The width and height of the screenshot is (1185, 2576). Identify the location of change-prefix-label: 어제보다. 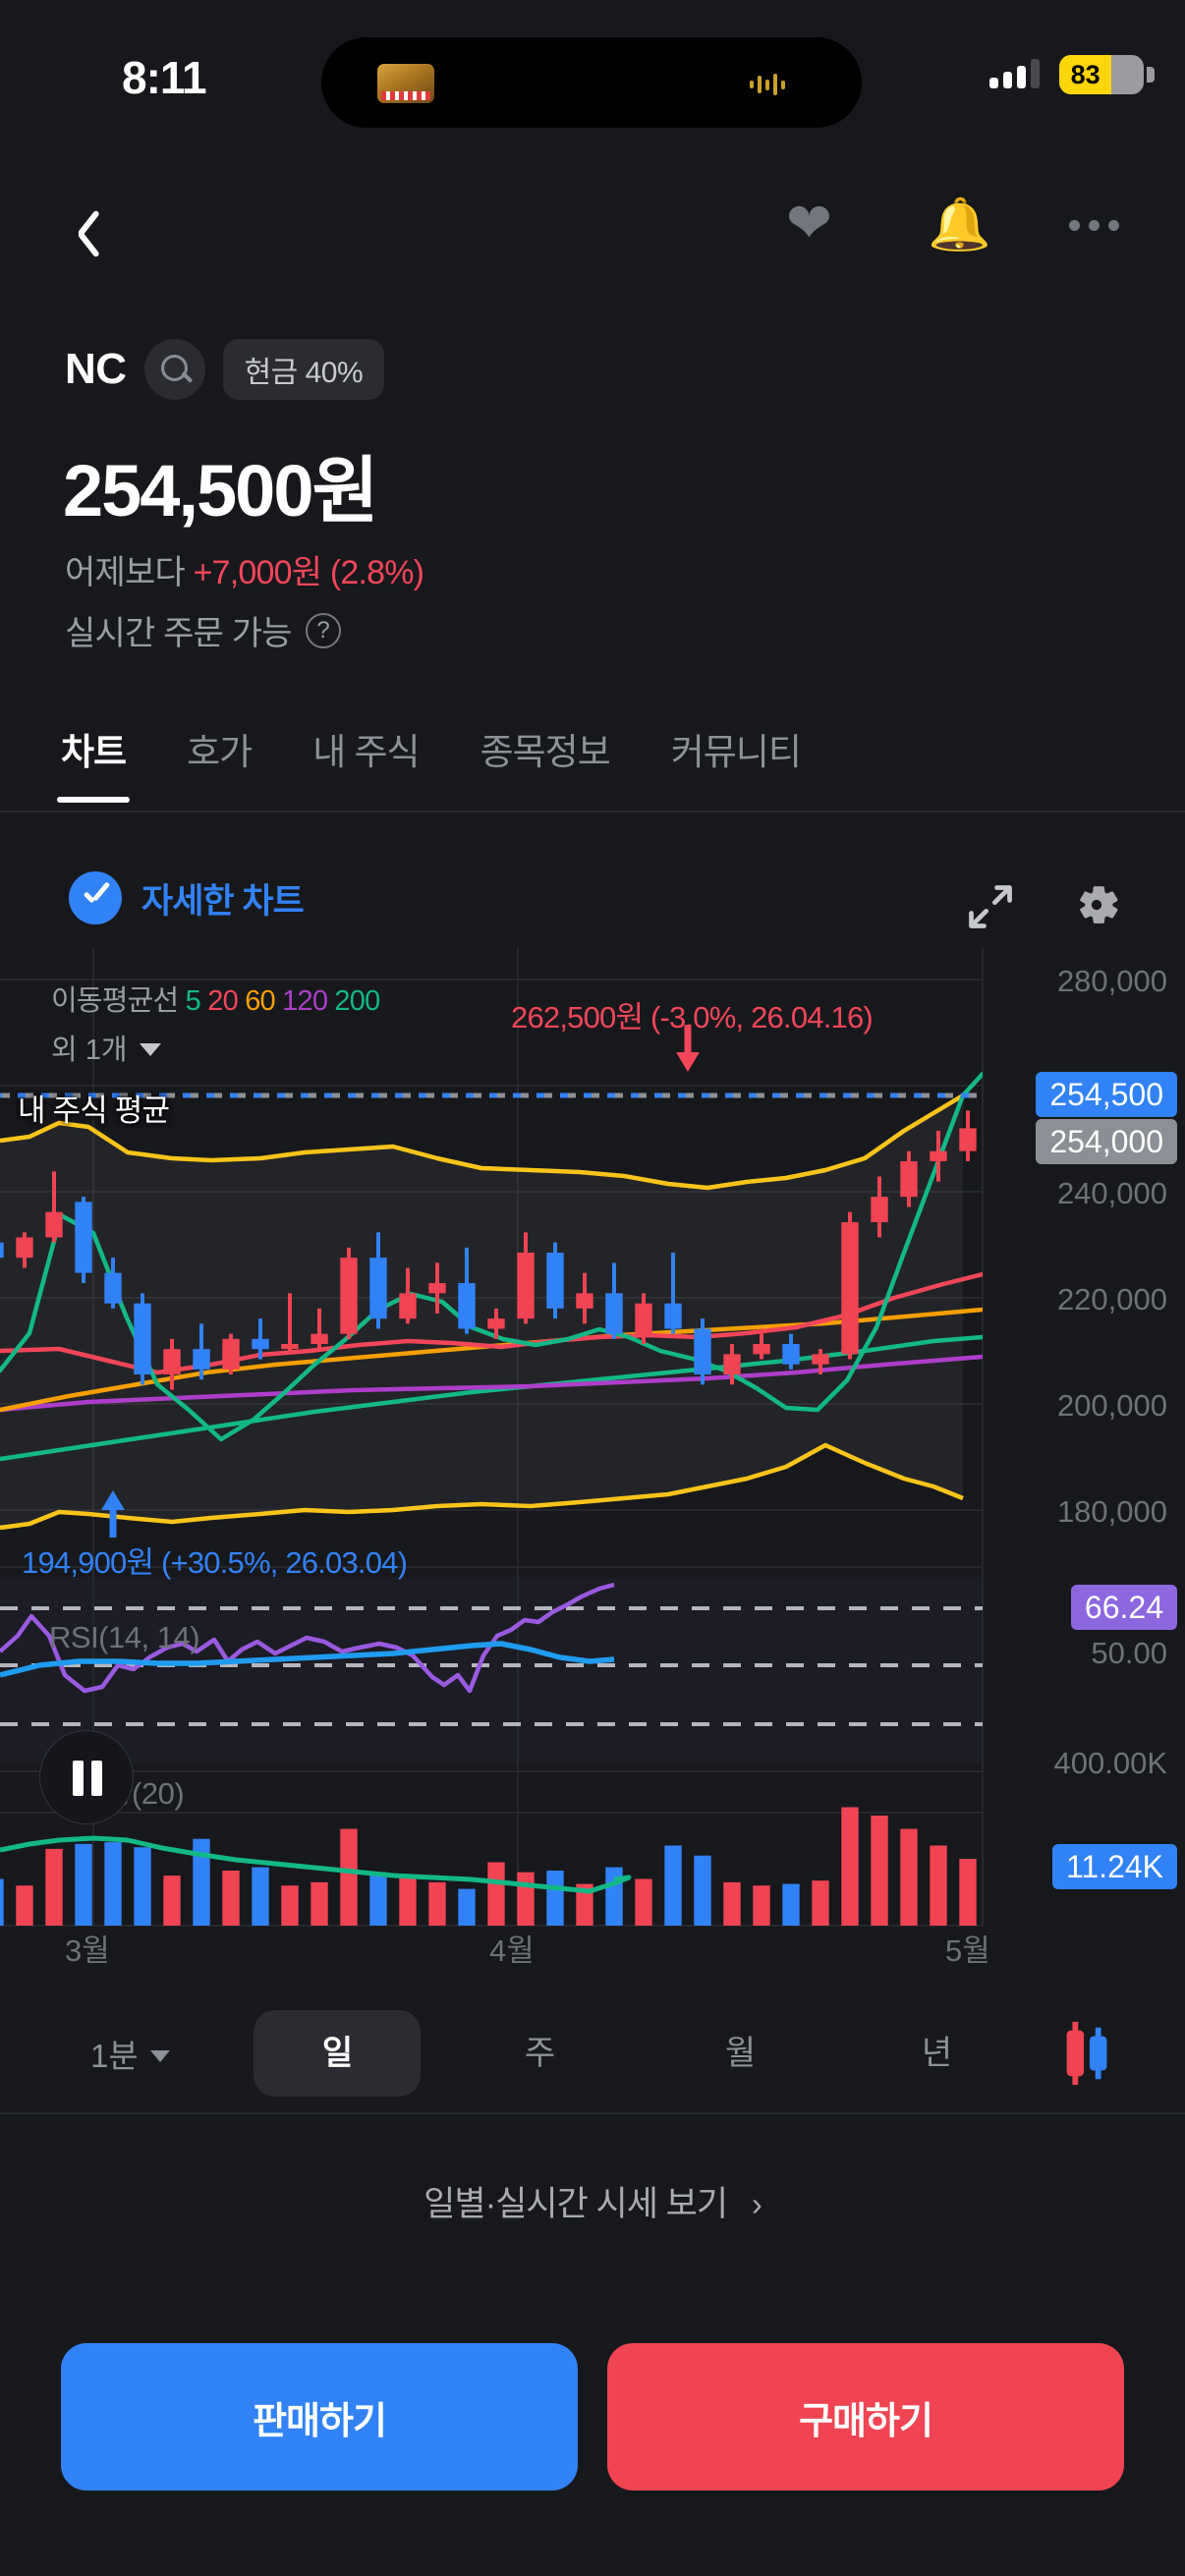
(126, 572).